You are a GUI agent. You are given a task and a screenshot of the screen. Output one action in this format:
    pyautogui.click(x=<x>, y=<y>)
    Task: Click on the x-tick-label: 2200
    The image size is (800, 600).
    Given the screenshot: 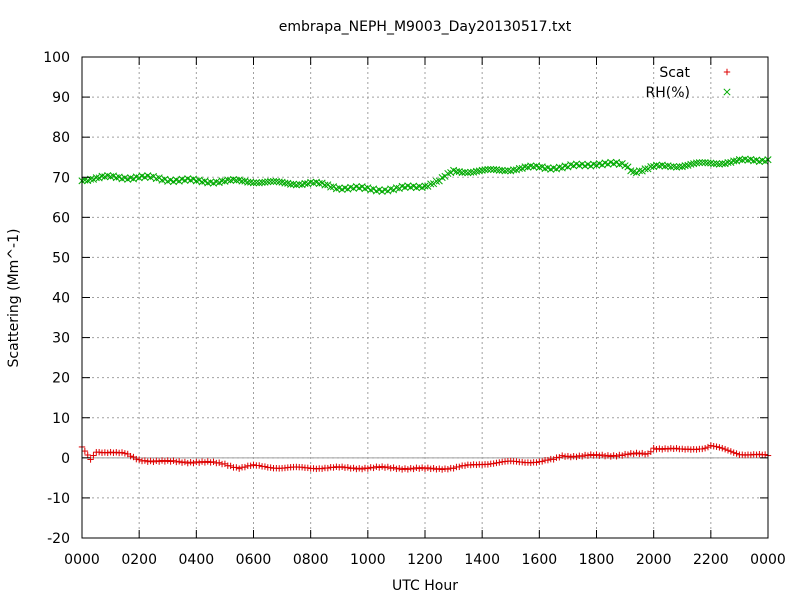 What is the action you would take?
    pyautogui.click(x=711, y=560)
    